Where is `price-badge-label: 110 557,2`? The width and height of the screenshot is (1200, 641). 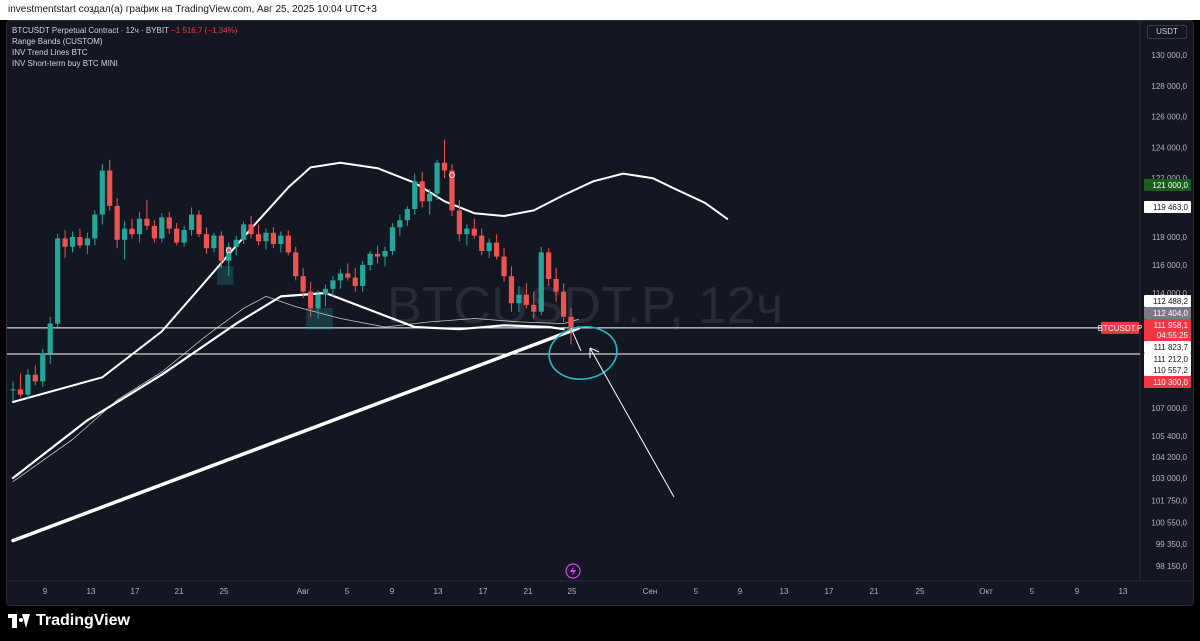
price-badge-label: 110 557,2 is located at coordinates (1171, 370).